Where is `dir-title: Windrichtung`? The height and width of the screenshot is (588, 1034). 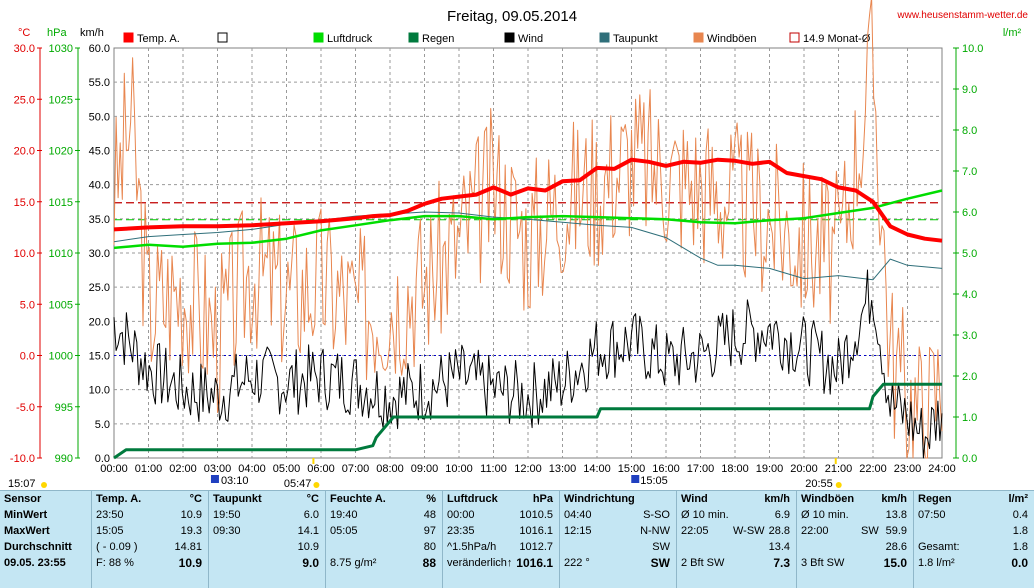
dir-title: Windrichtung is located at coordinates (599, 499).